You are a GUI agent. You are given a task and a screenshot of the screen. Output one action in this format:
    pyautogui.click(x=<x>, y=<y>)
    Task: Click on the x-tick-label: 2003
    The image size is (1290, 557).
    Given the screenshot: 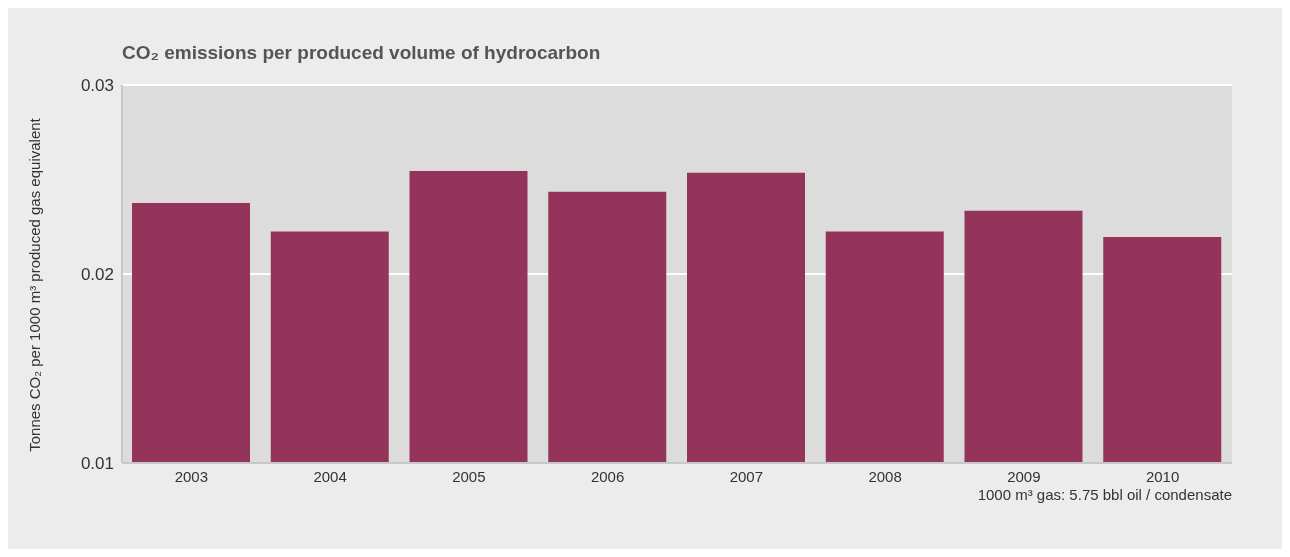 What is the action you would take?
    pyautogui.click(x=191, y=476)
    